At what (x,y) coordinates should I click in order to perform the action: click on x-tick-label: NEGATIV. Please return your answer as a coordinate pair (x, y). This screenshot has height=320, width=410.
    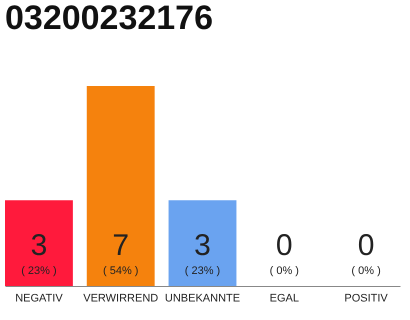
    Looking at the image, I should click on (39, 298).